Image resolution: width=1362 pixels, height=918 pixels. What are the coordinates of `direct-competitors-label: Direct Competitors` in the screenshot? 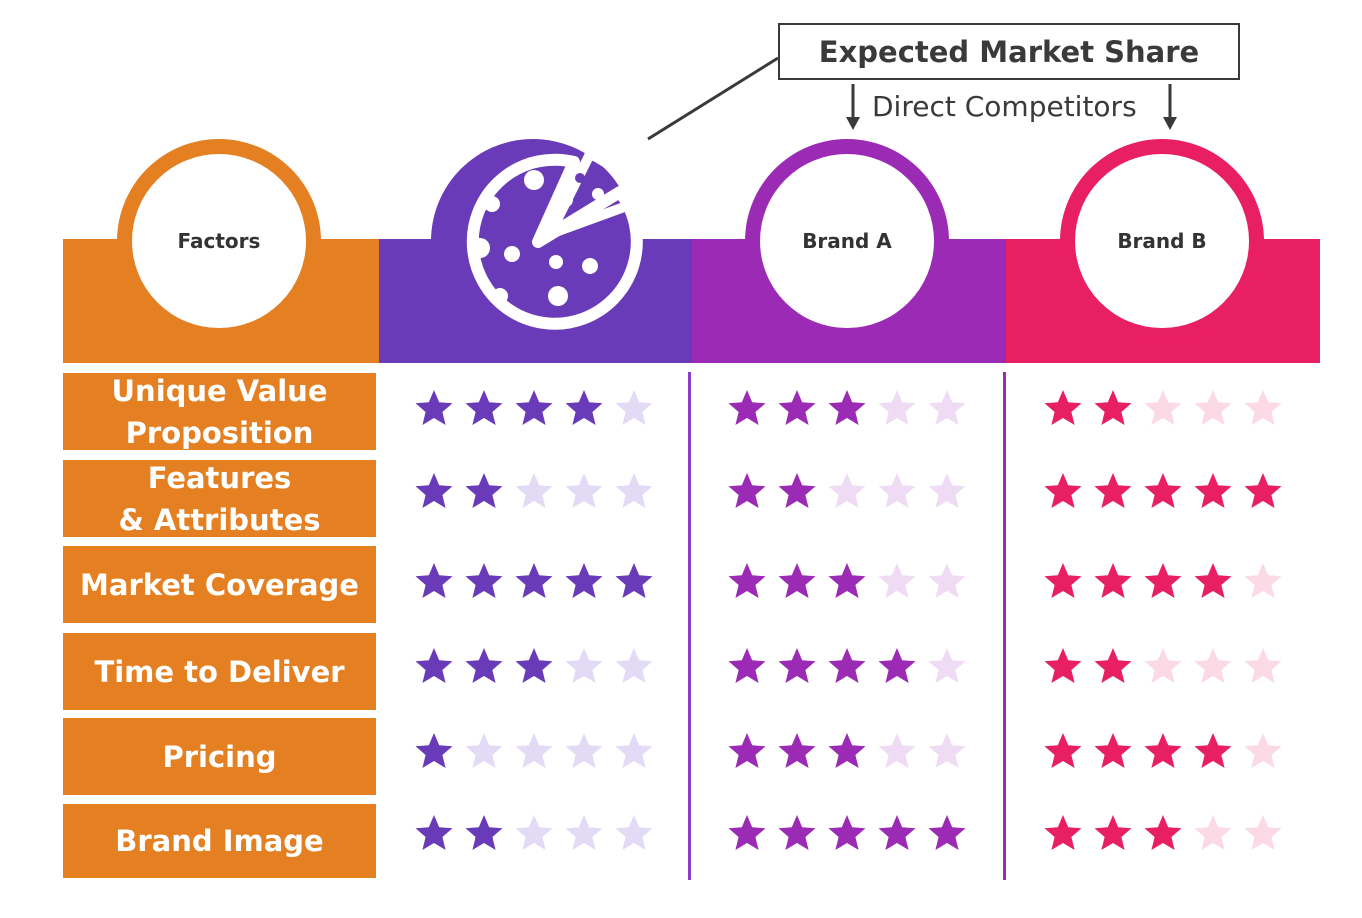 It's located at (1004, 106).